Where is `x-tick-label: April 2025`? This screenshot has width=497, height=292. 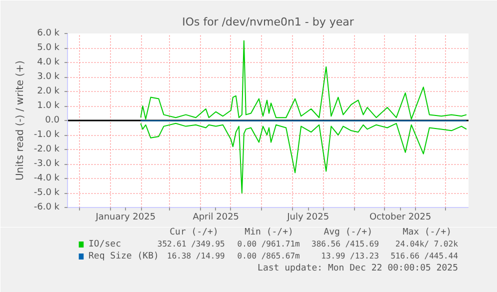 x-tick-label: April 2025 is located at coordinates (216, 217).